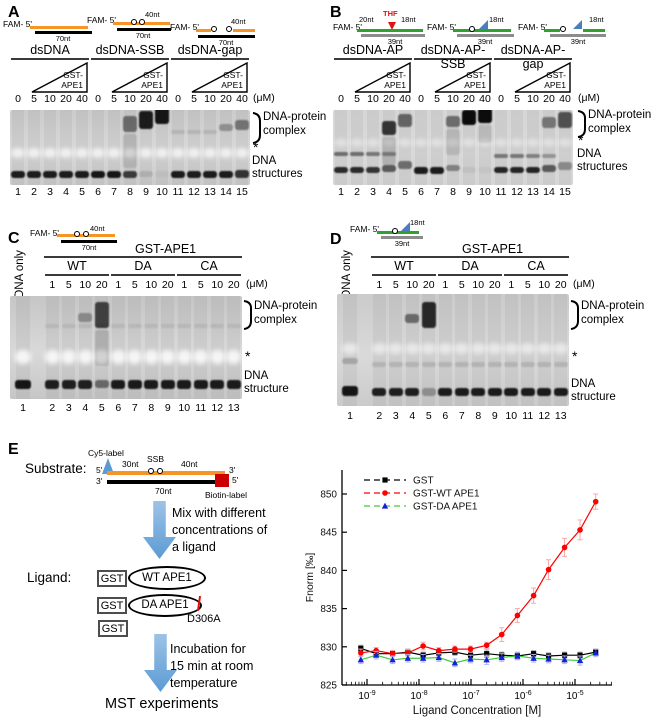  I want to click on star-annotation: *, so click(575, 356).